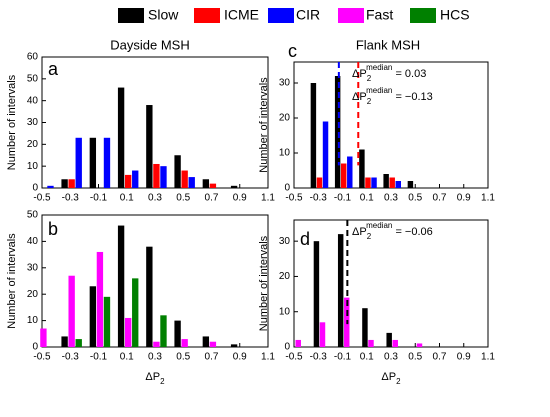 This screenshot has height=417, width=550. I want to click on legend-label: Slow, so click(163, 15).